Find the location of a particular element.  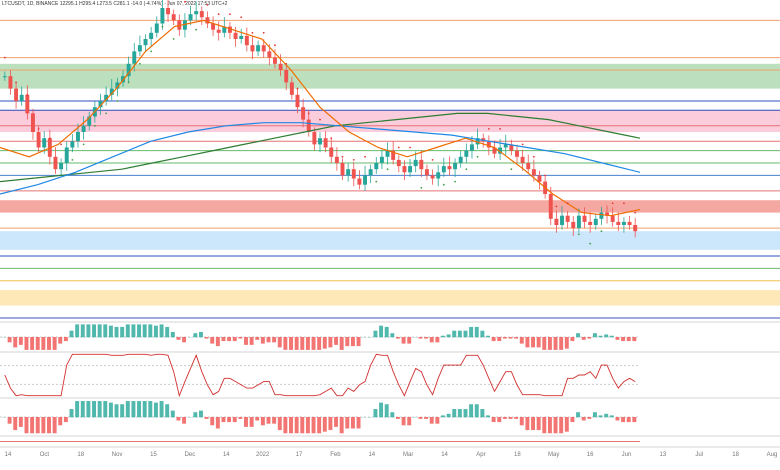

zone-band is located at coordinates (390, 240).